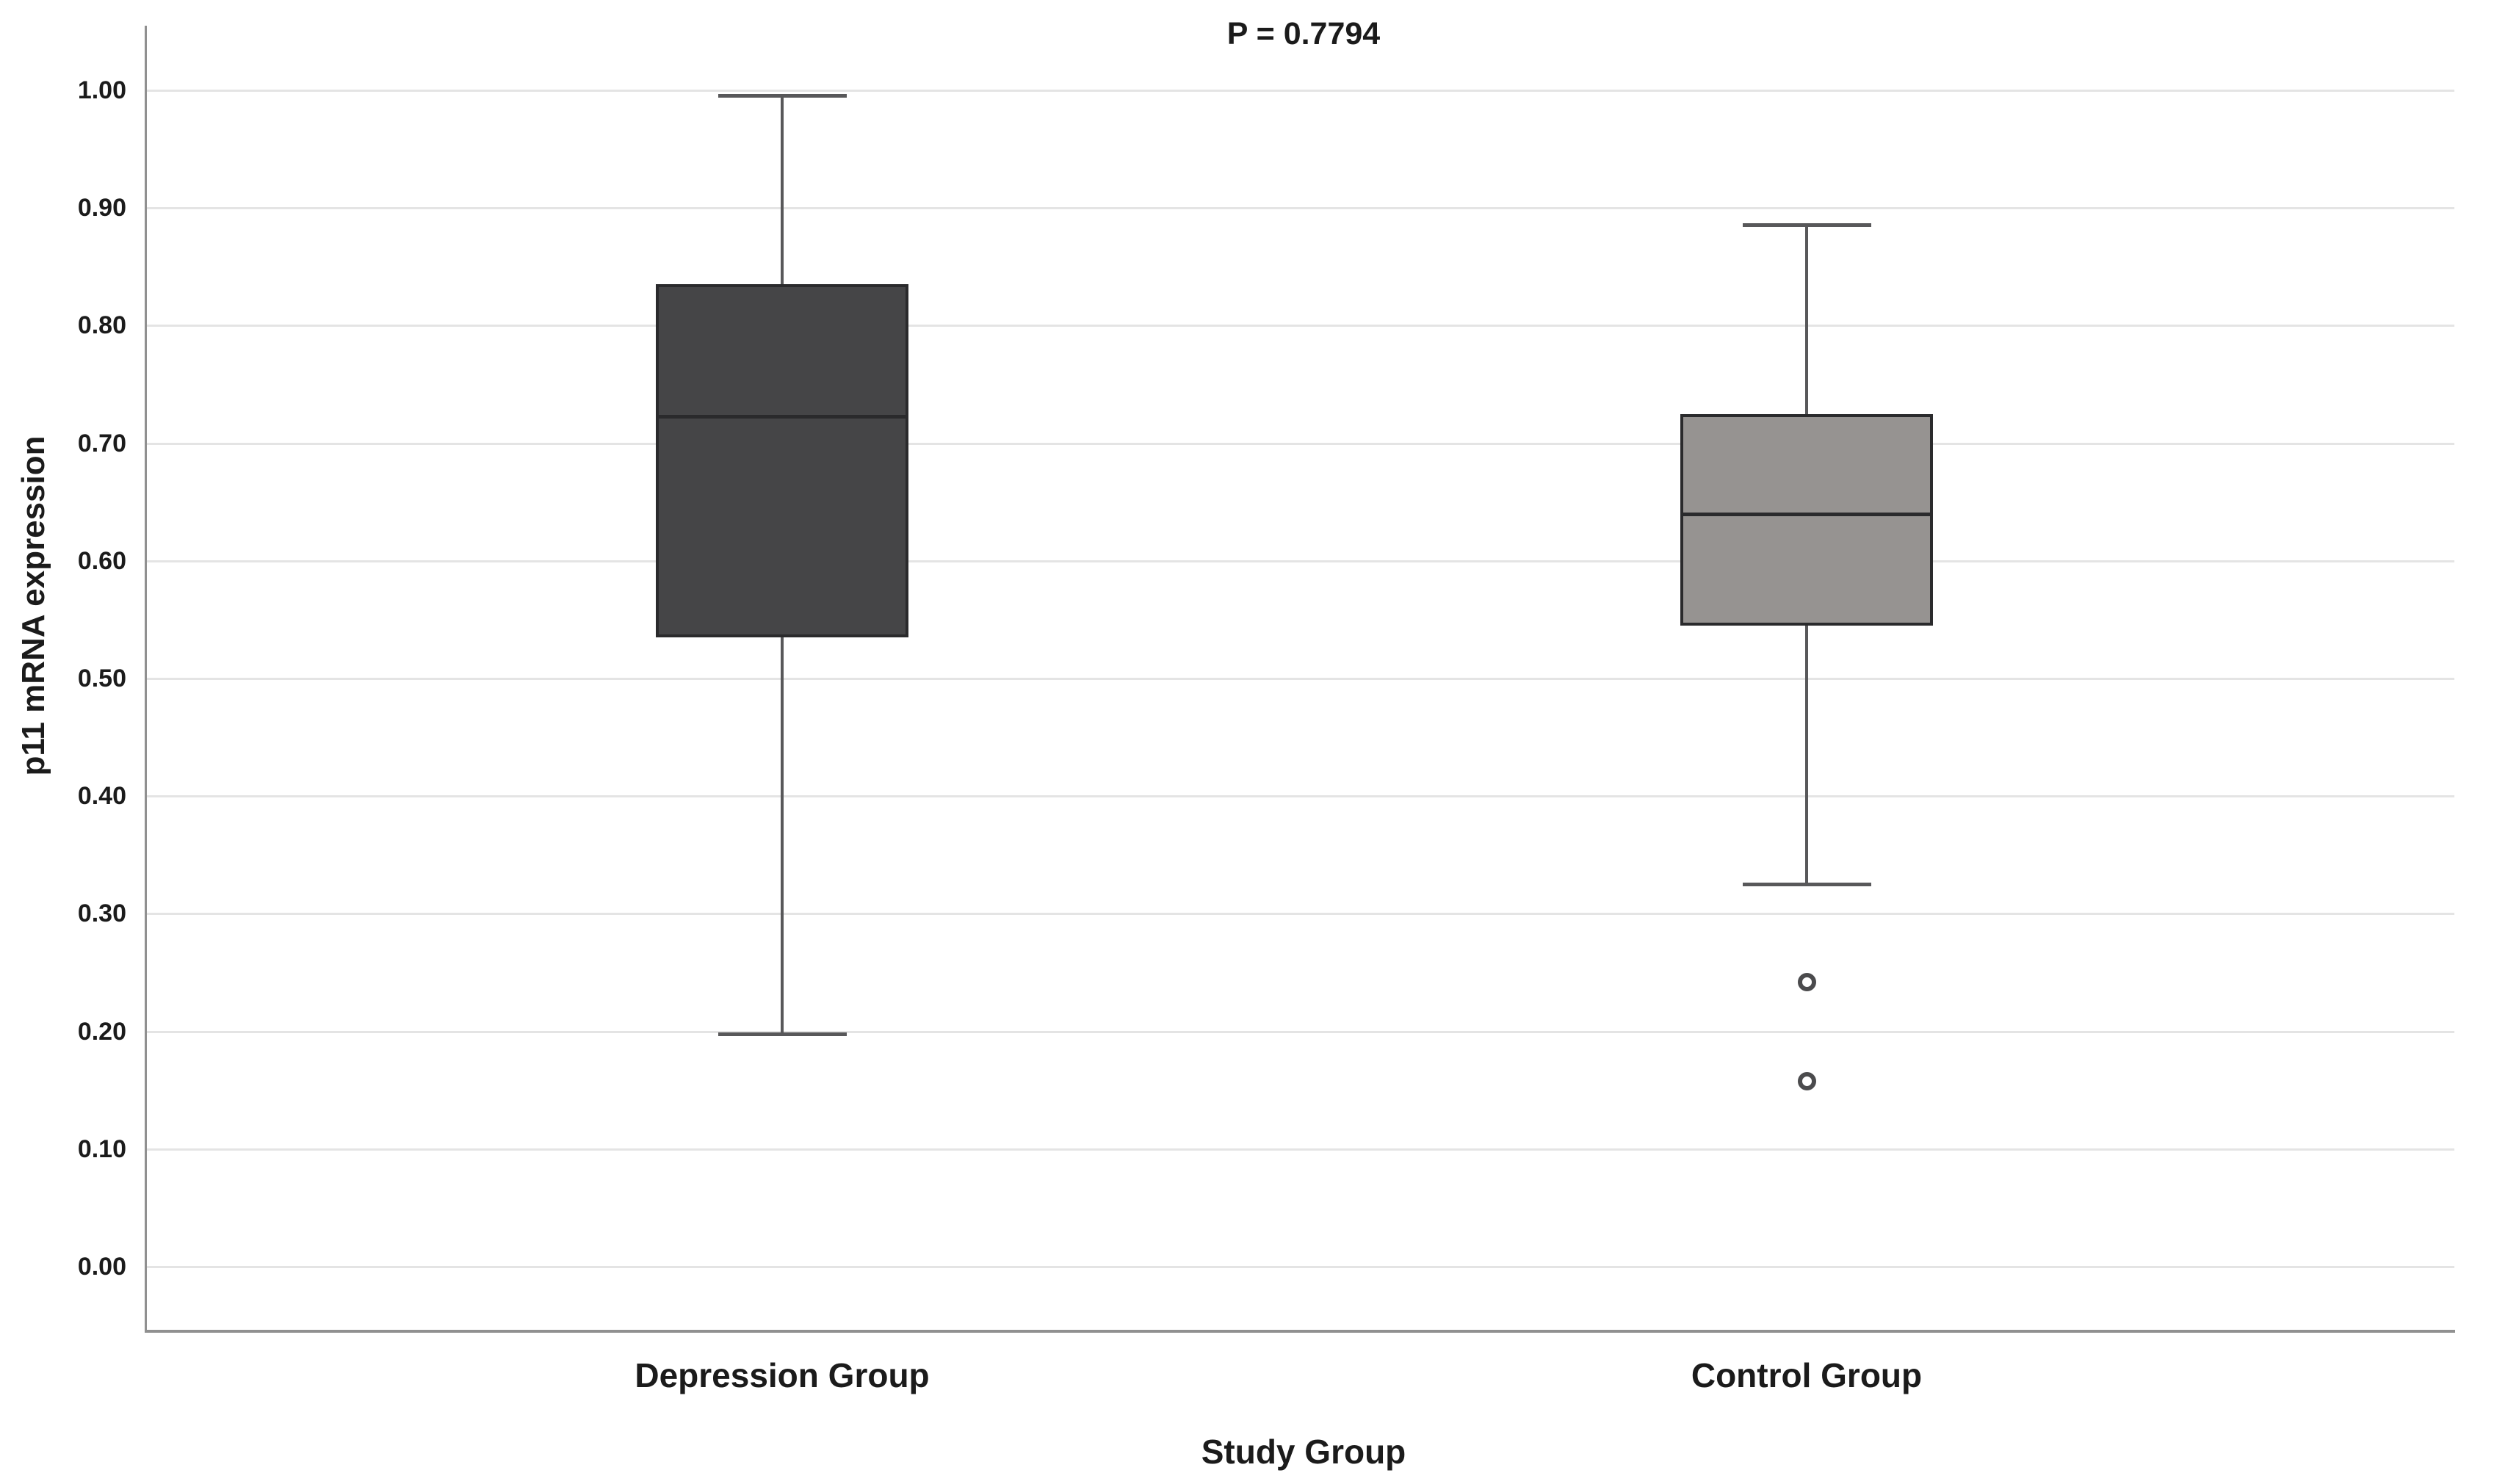  Describe the element at coordinates (782, 460) in the screenshot. I see `box-depression-group` at that location.